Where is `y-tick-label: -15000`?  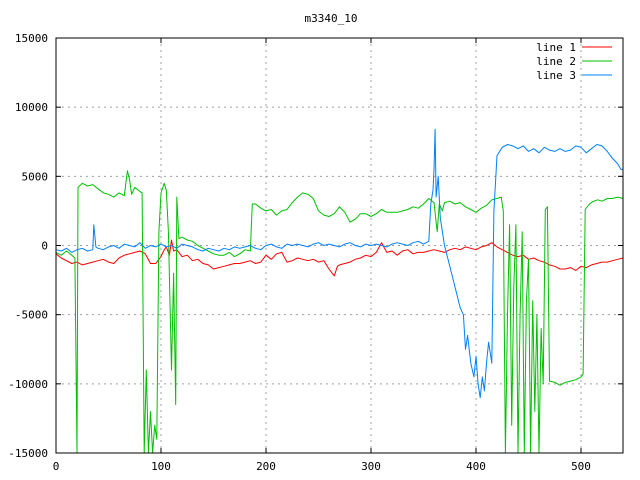
y-tick-label: -15000 is located at coordinates (28, 453).